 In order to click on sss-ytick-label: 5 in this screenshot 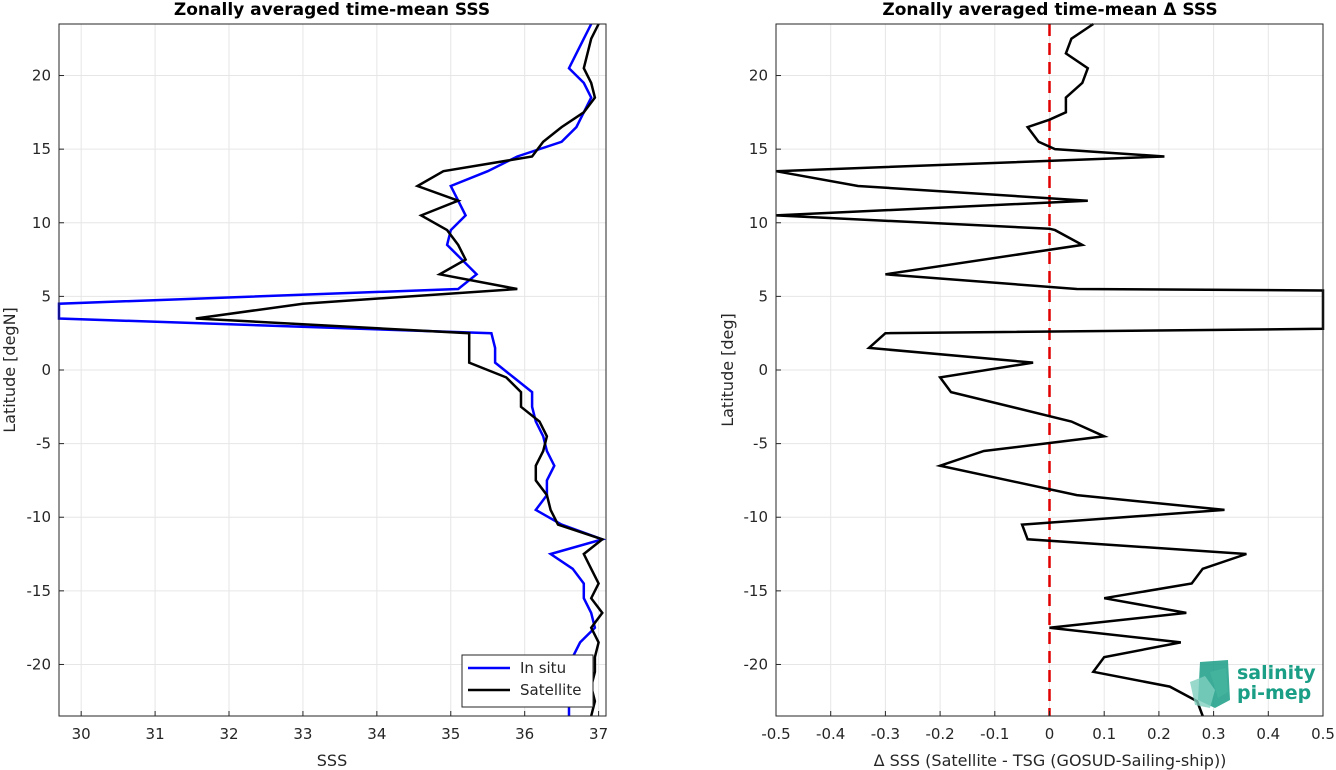, I will do `click(46, 296)`.